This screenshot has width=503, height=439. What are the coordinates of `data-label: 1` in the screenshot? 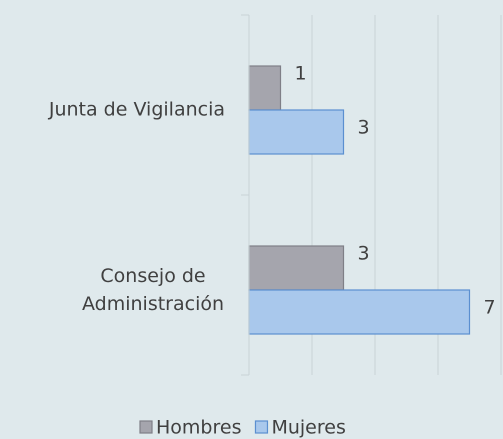 It's located at (300, 74).